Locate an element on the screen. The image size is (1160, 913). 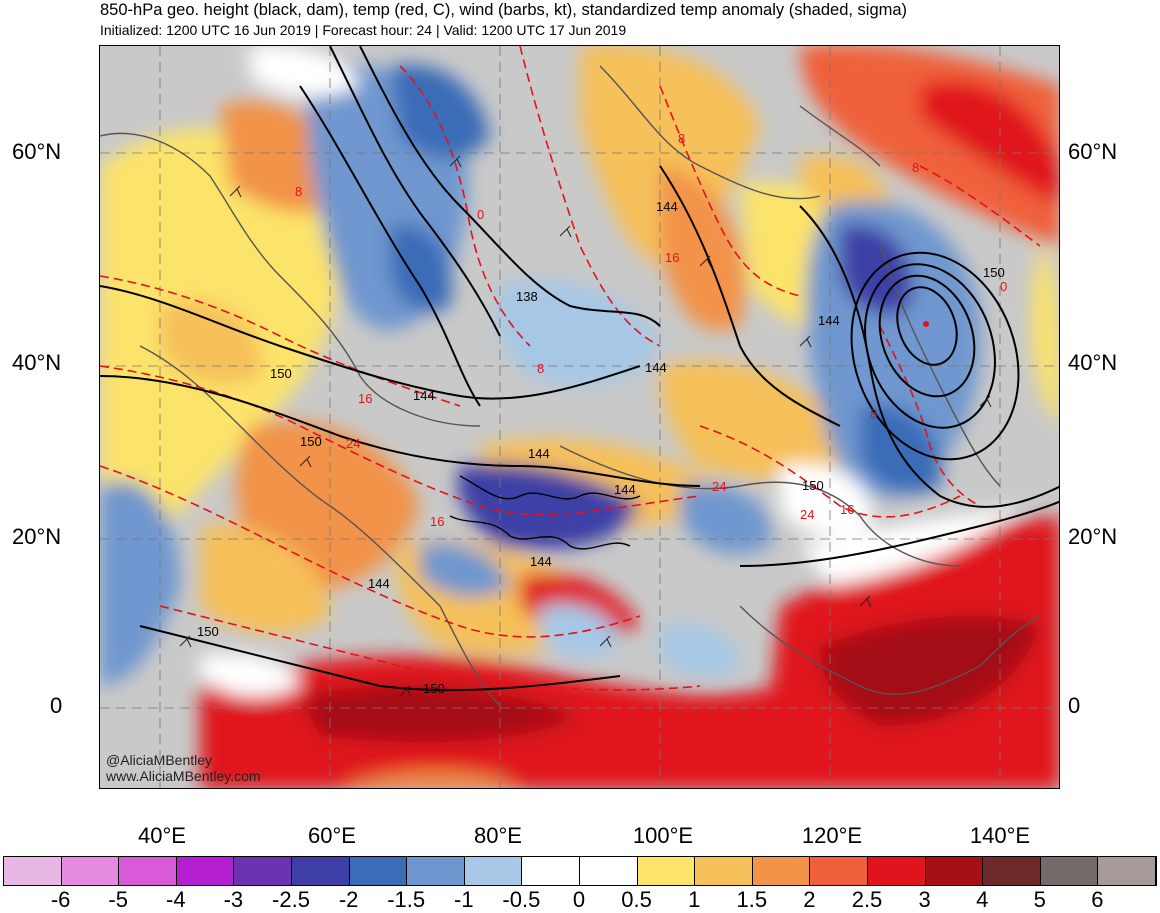
height-label: 138 is located at coordinates (527, 296).